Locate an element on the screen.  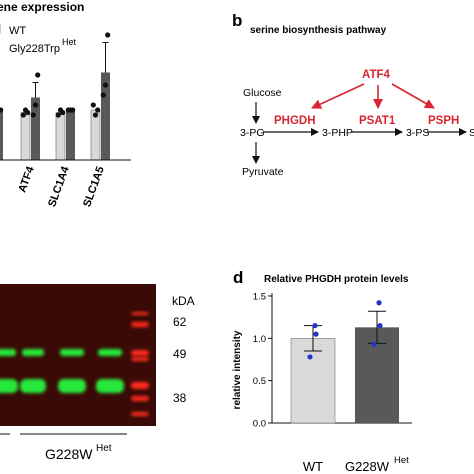
group-label-g228w-sup: Het is located at coordinates (104, 448).